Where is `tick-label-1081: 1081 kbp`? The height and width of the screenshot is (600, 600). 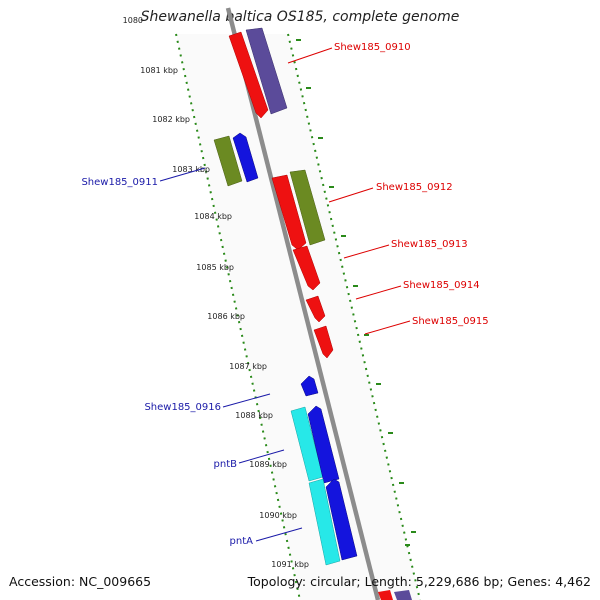 tick-label-1081: 1081 kbp is located at coordinates (159, 70).